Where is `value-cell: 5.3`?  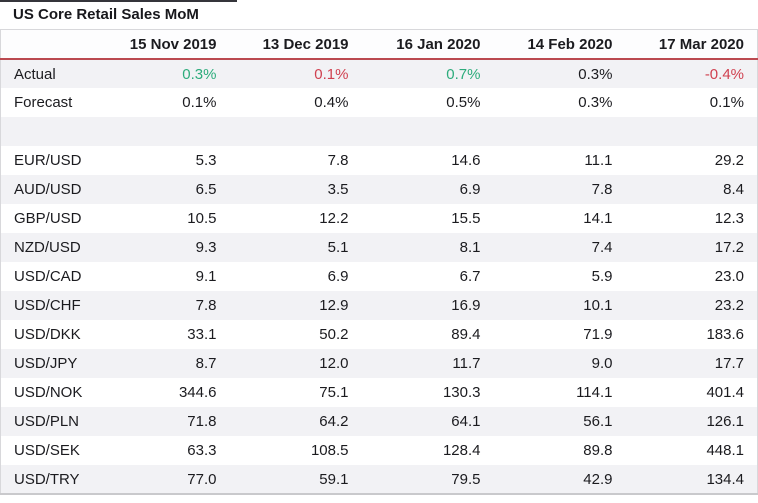 value-cell: 5.3 is located at coordinates (206, 160).